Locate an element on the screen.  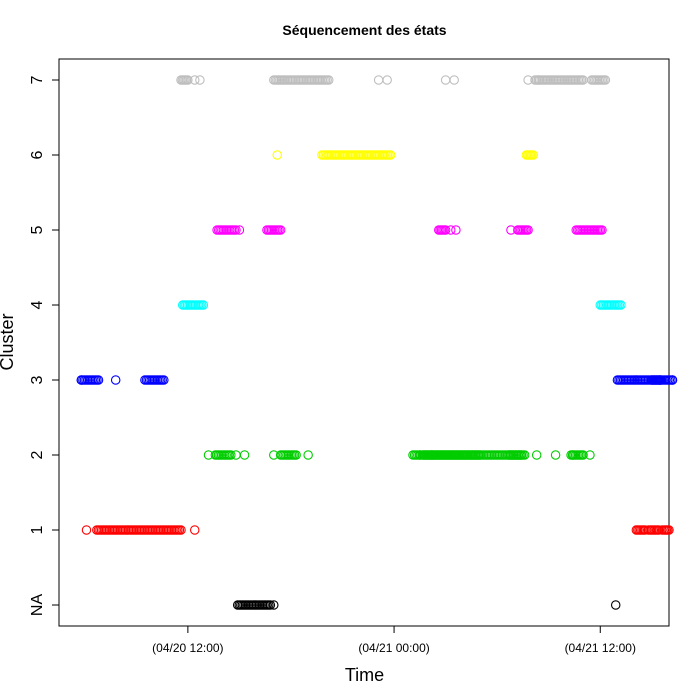
series-cluster-NA is located at coordinates (426, 605).